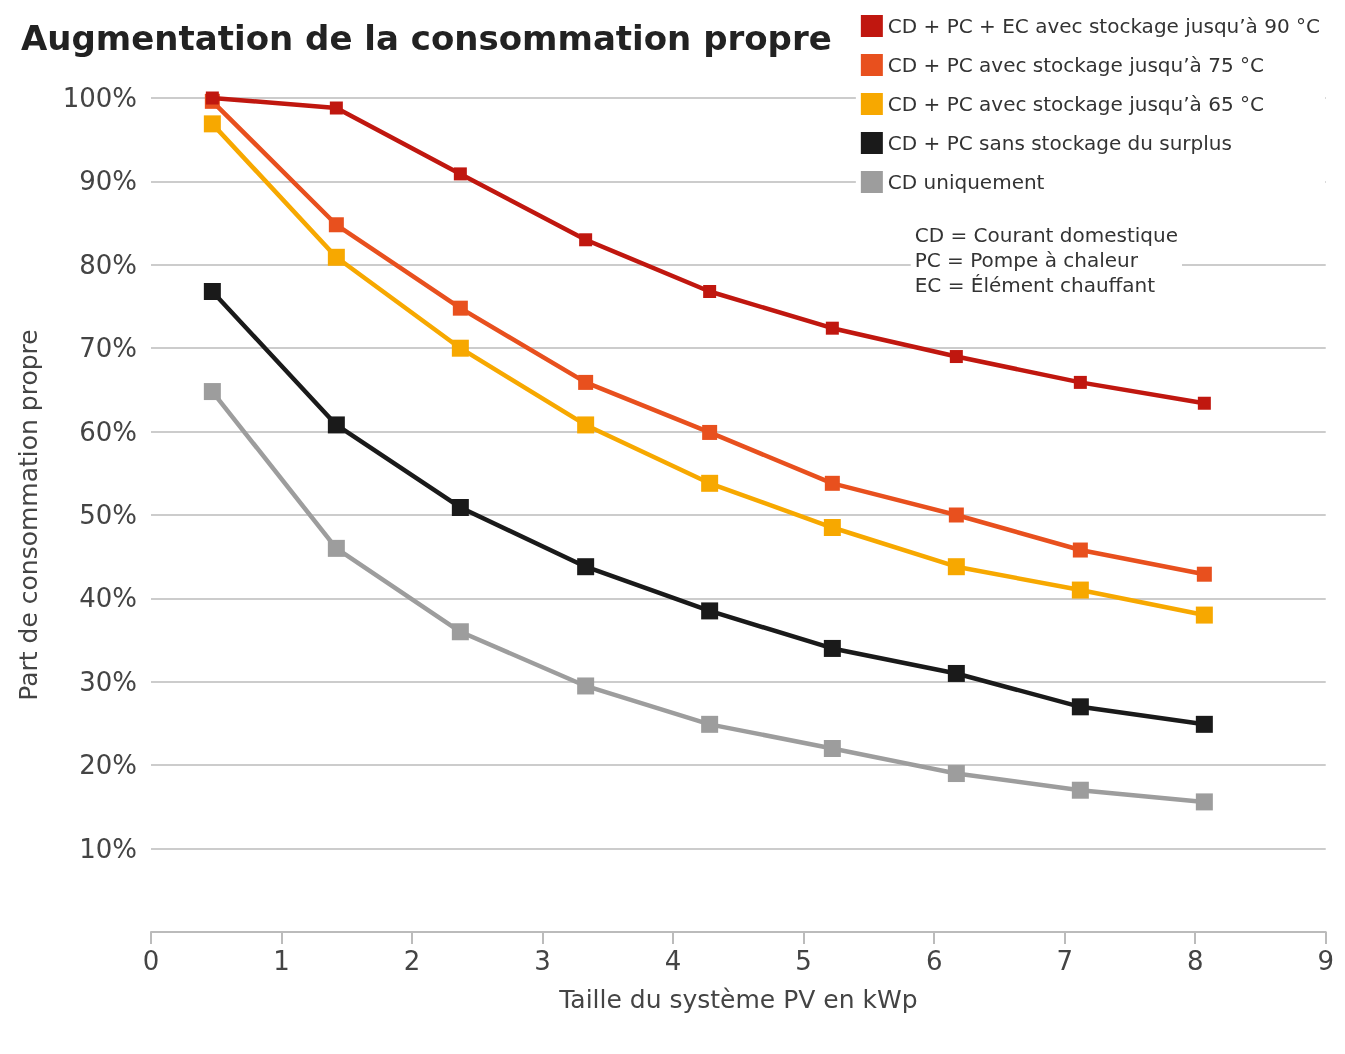 The width and height of the screenshot is (1345, 1054). What do you see at coordinates (1046, 259) in the screenshot?
I see `annotation: CD = Courant domestique PC = Pompe à chaleur EC = Élément chauffant` at bounding box center [1046, 259].